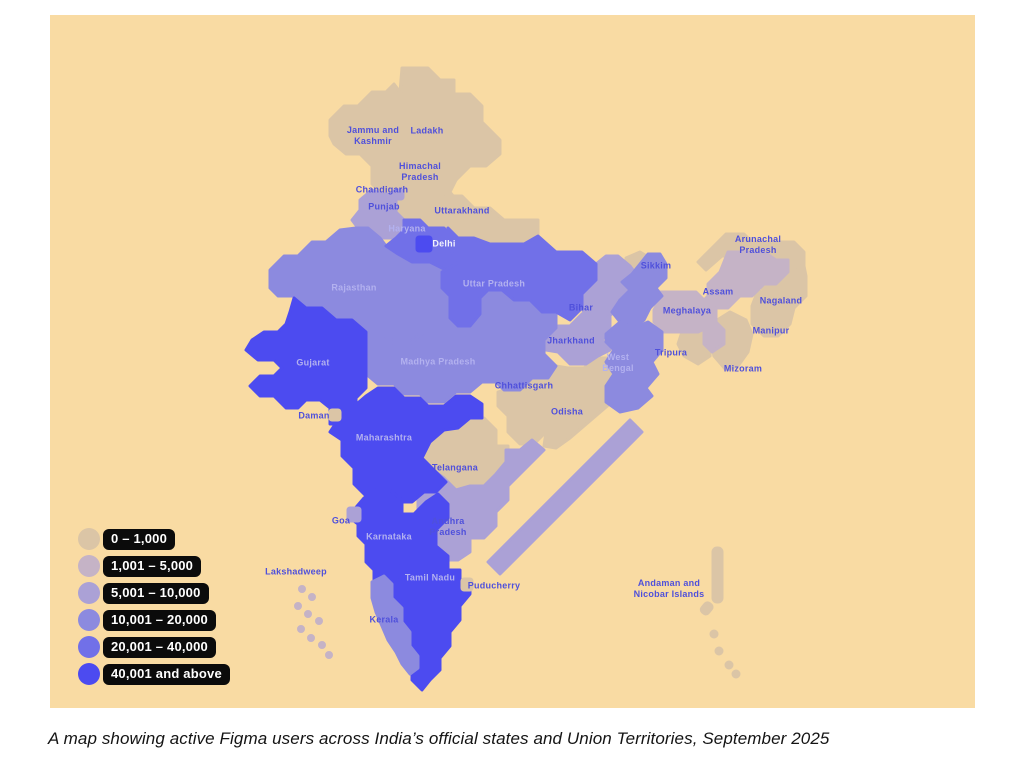 This screenshot has width=1024, height=758. What do you see at coordinates (395, 625) in the screenshot?
I see `state-kerala` at bounding box center [395, 625].